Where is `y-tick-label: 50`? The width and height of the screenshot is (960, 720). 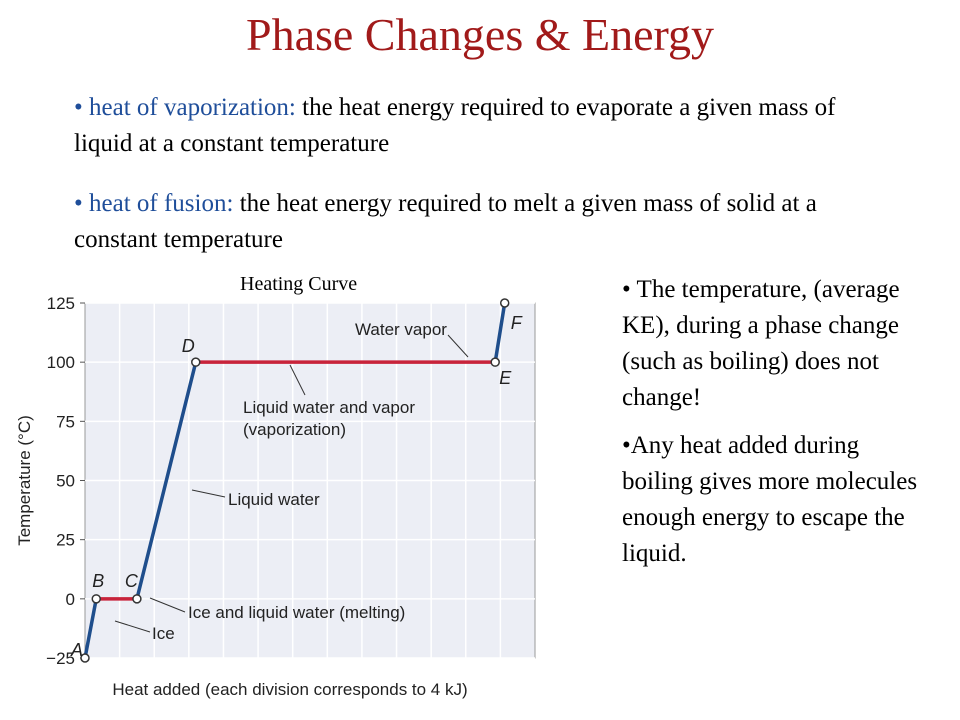
y-tick-label: 50 is located at coordinates (65, 481).